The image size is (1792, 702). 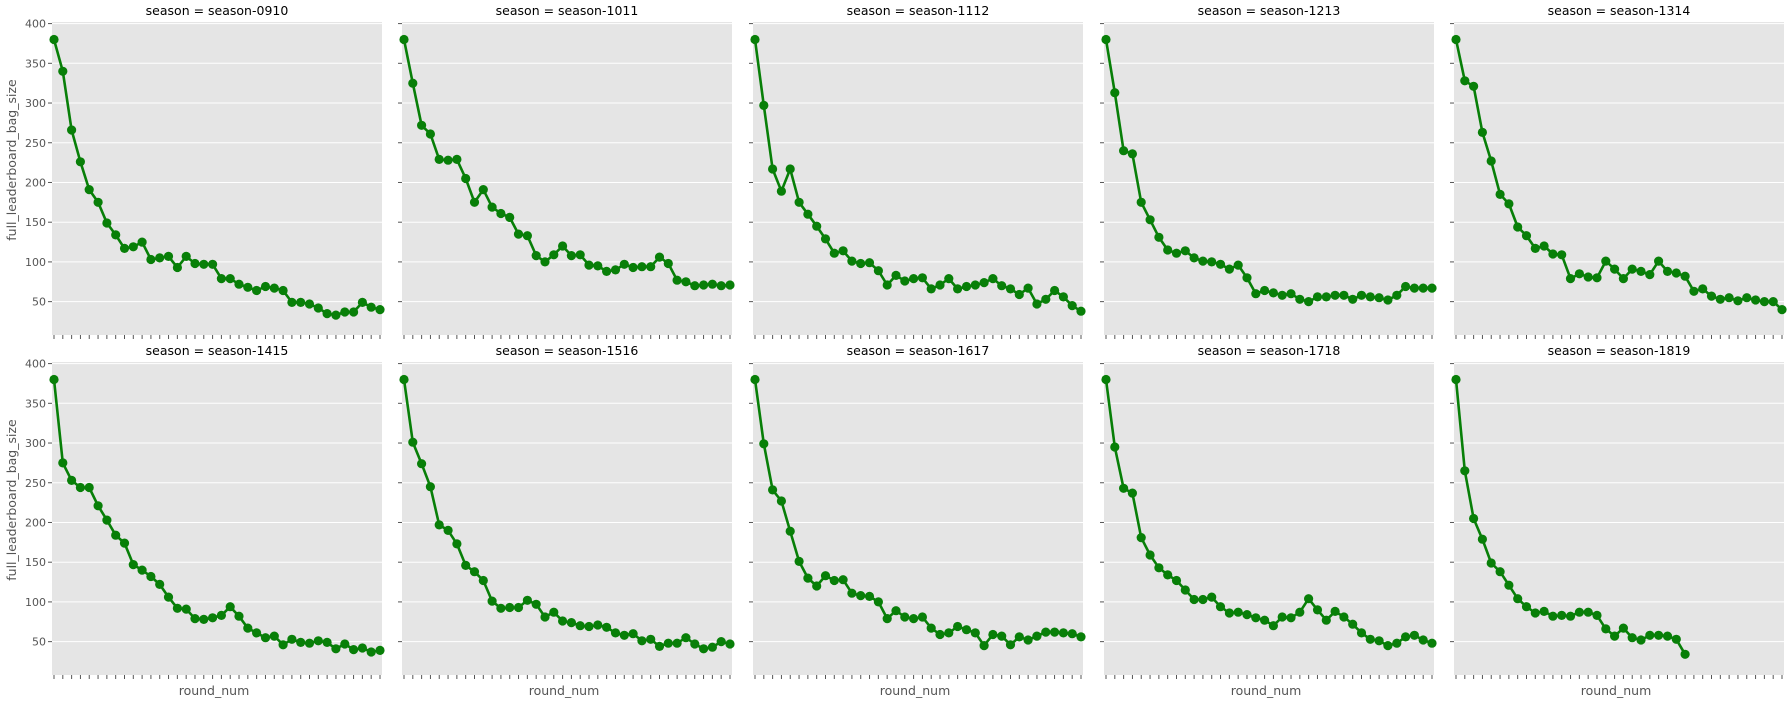 I want to click on y-tick-label: 150, so click(x=35, y=222).